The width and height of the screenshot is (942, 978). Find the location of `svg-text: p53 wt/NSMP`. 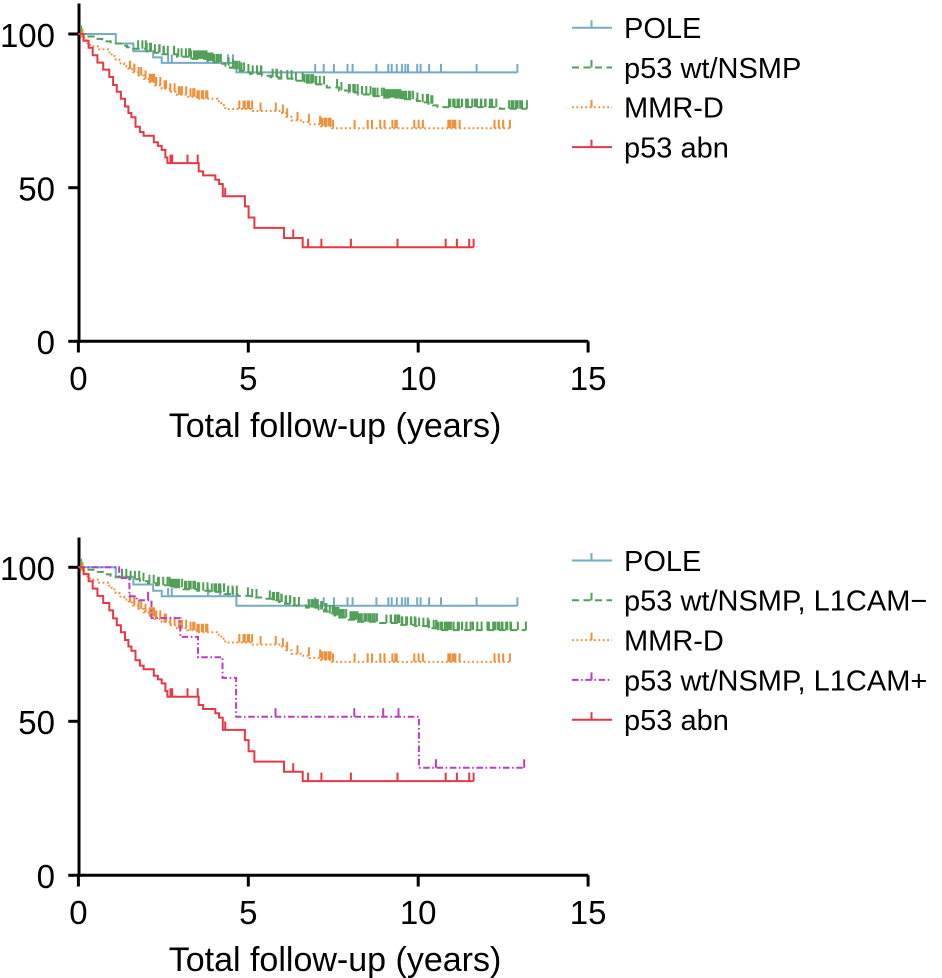

svg-text: p53 wt/NSMP is located at coordinates (712, 69).